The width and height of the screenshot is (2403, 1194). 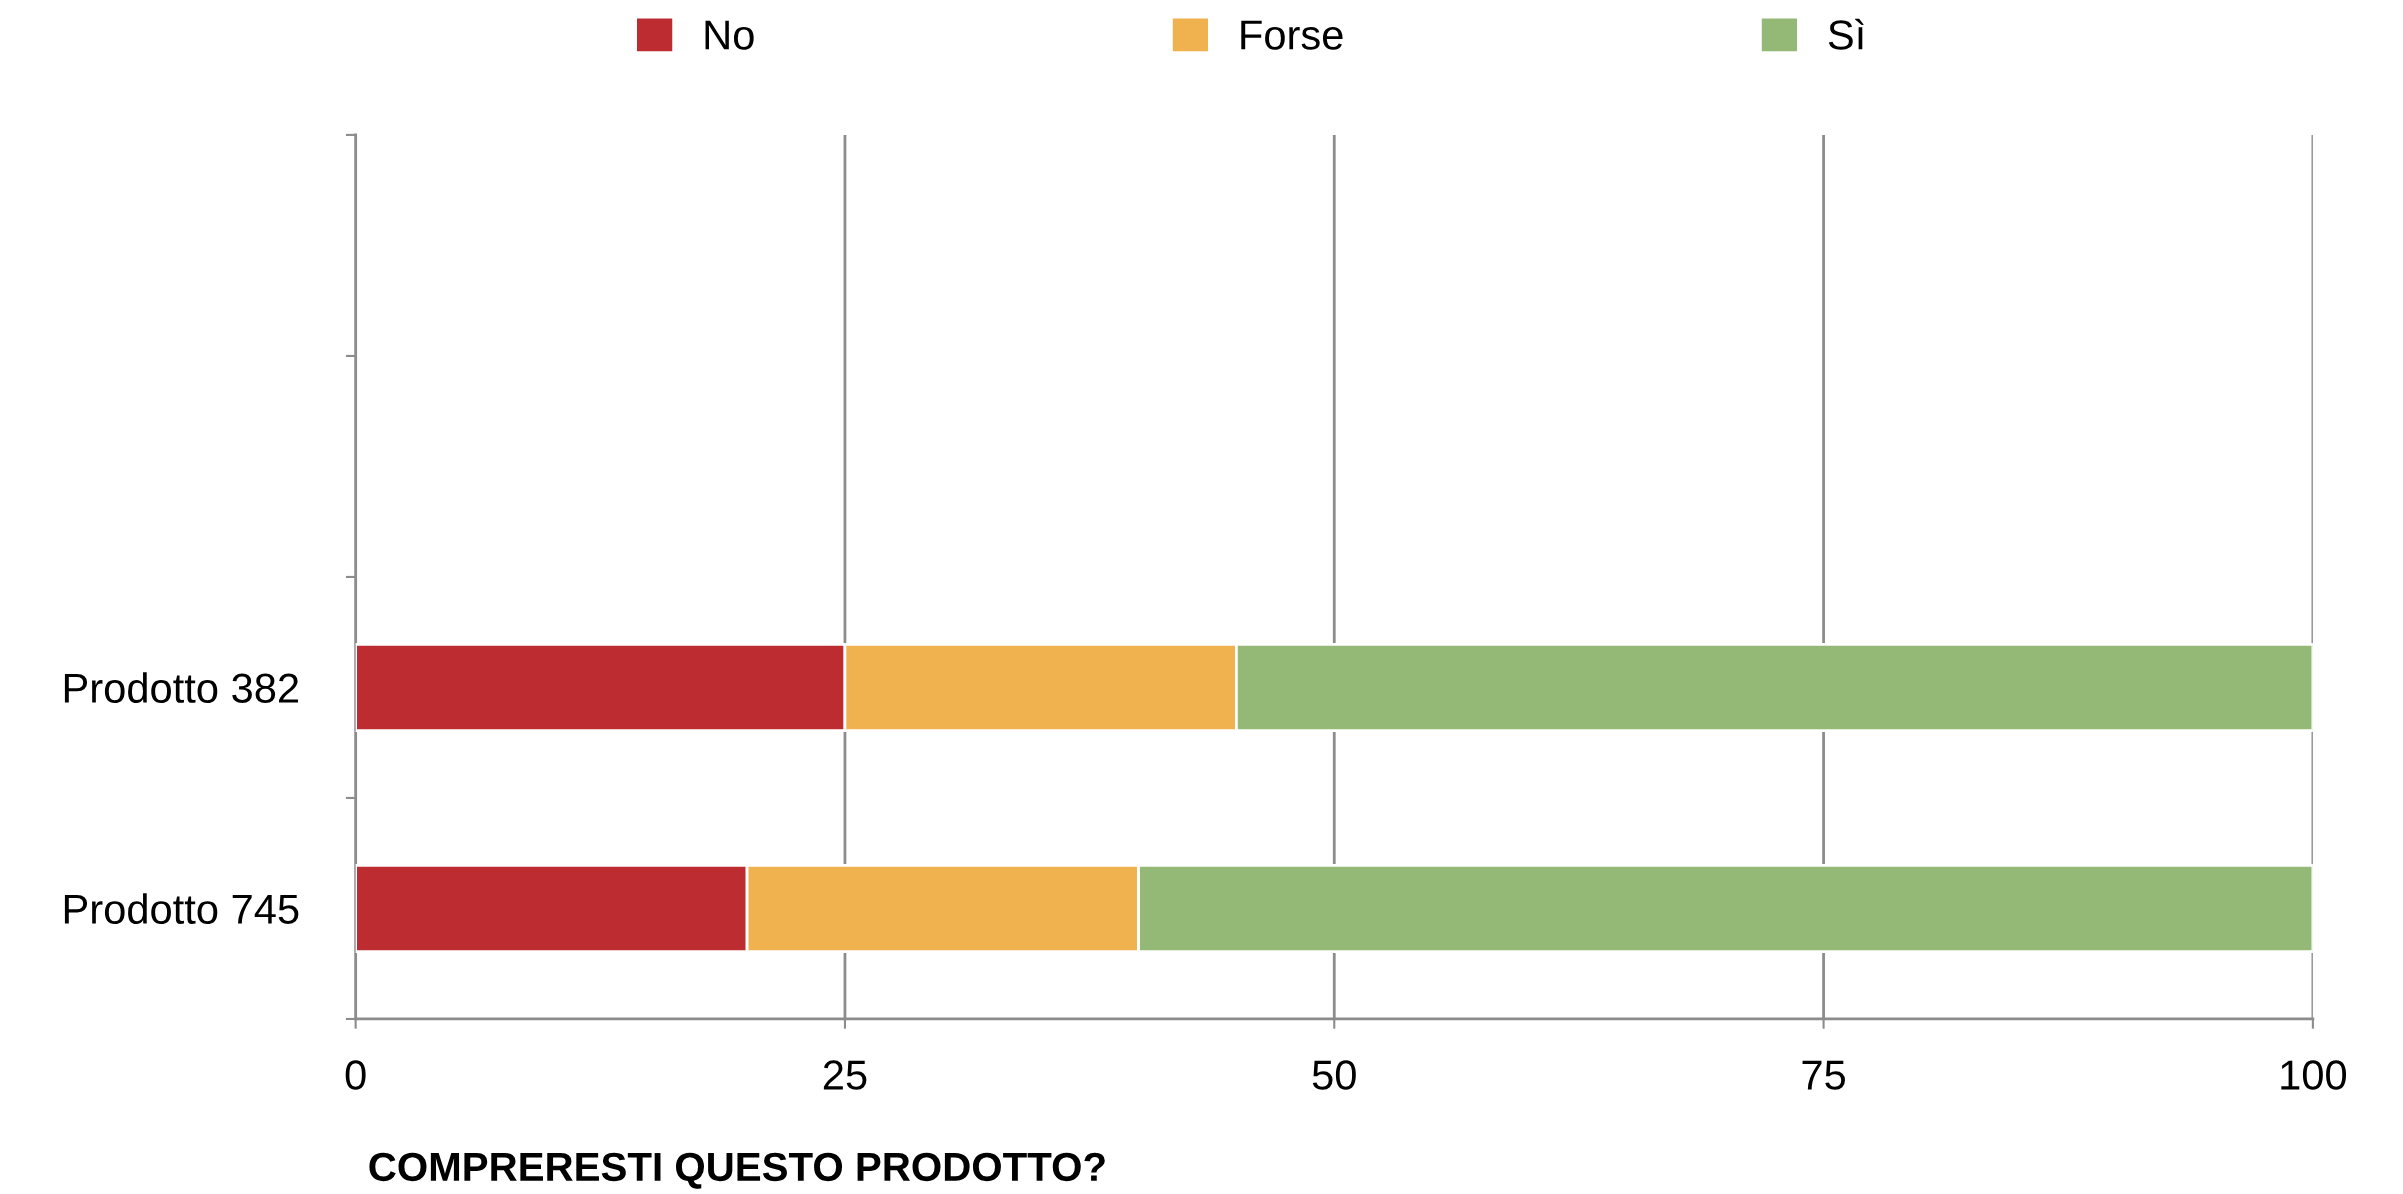 I want to click on y-tick-label: Prodotto 382, so click(x=181, y=687).